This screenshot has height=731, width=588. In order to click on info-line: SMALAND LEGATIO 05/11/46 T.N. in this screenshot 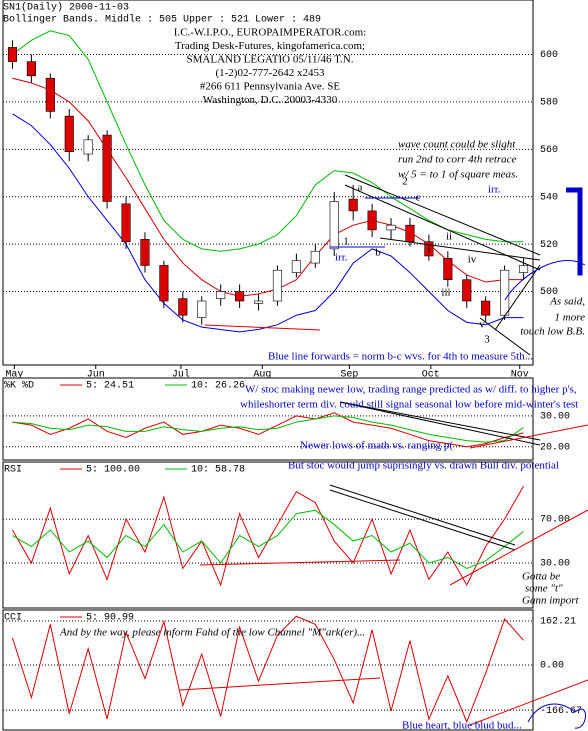, I will do `click(270, 60)`.